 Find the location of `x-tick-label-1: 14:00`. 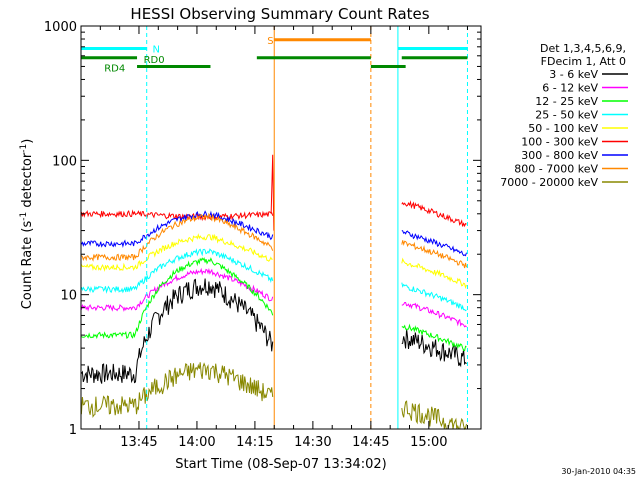

x-tick-label-1: 14:00 is located at coordinates (196, 442).